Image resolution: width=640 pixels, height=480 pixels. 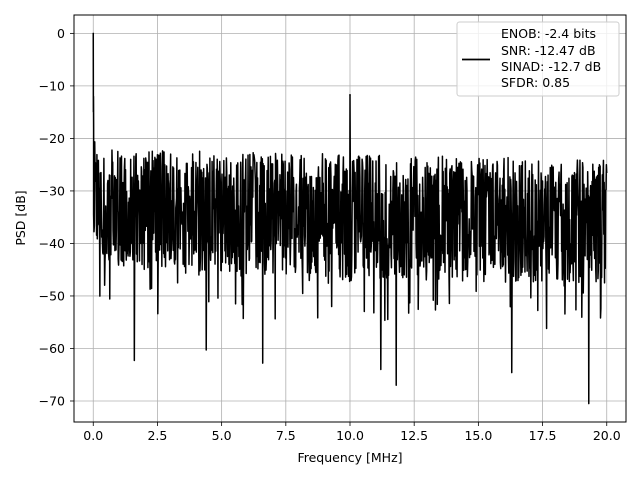 What do you see at coordinates (52, 85) in the screenshot?
I see `y-tick-label: −10` at bounding box center [52, 85].